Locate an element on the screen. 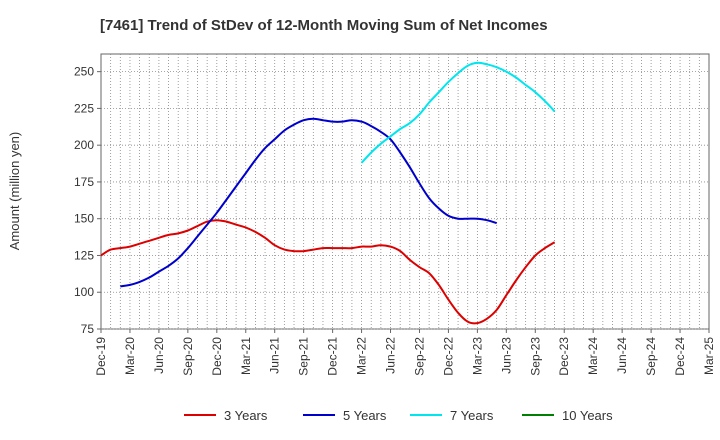  legend-label: 7 Years is located at coordinates (472, 415).